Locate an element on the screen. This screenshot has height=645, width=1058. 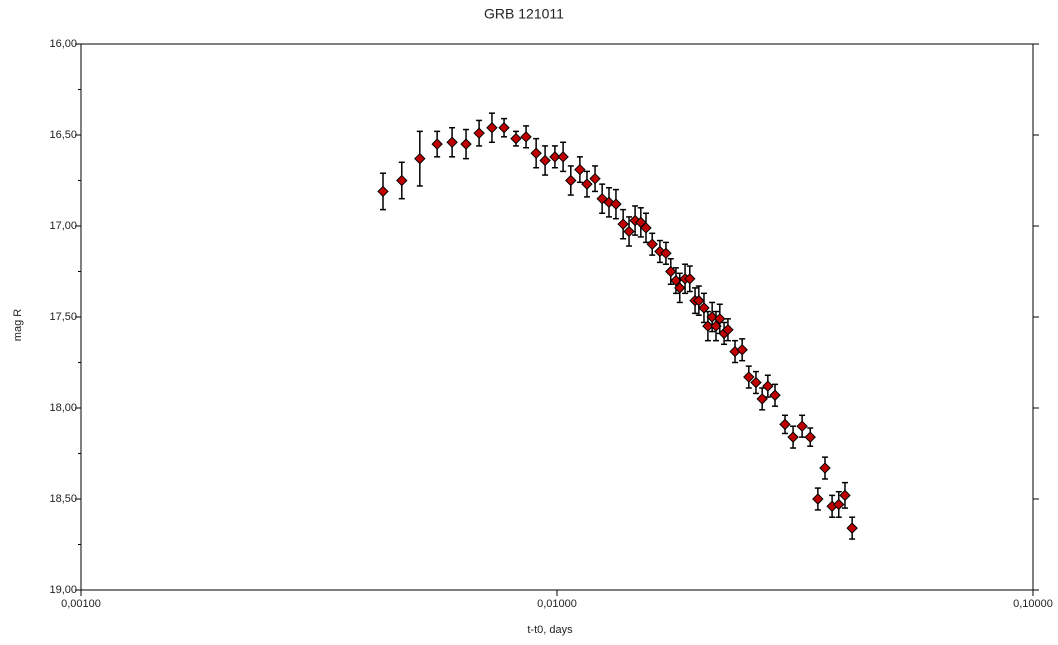
y-tick-label: 16,00 is located at coordinates (63, 44).